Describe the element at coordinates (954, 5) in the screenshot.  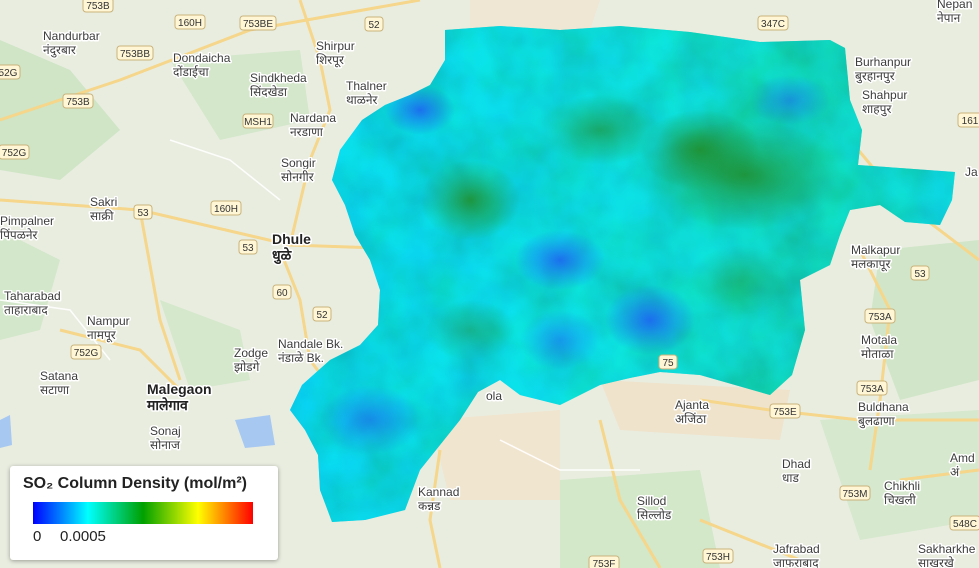
I see `place-name: Nepan` at that location.